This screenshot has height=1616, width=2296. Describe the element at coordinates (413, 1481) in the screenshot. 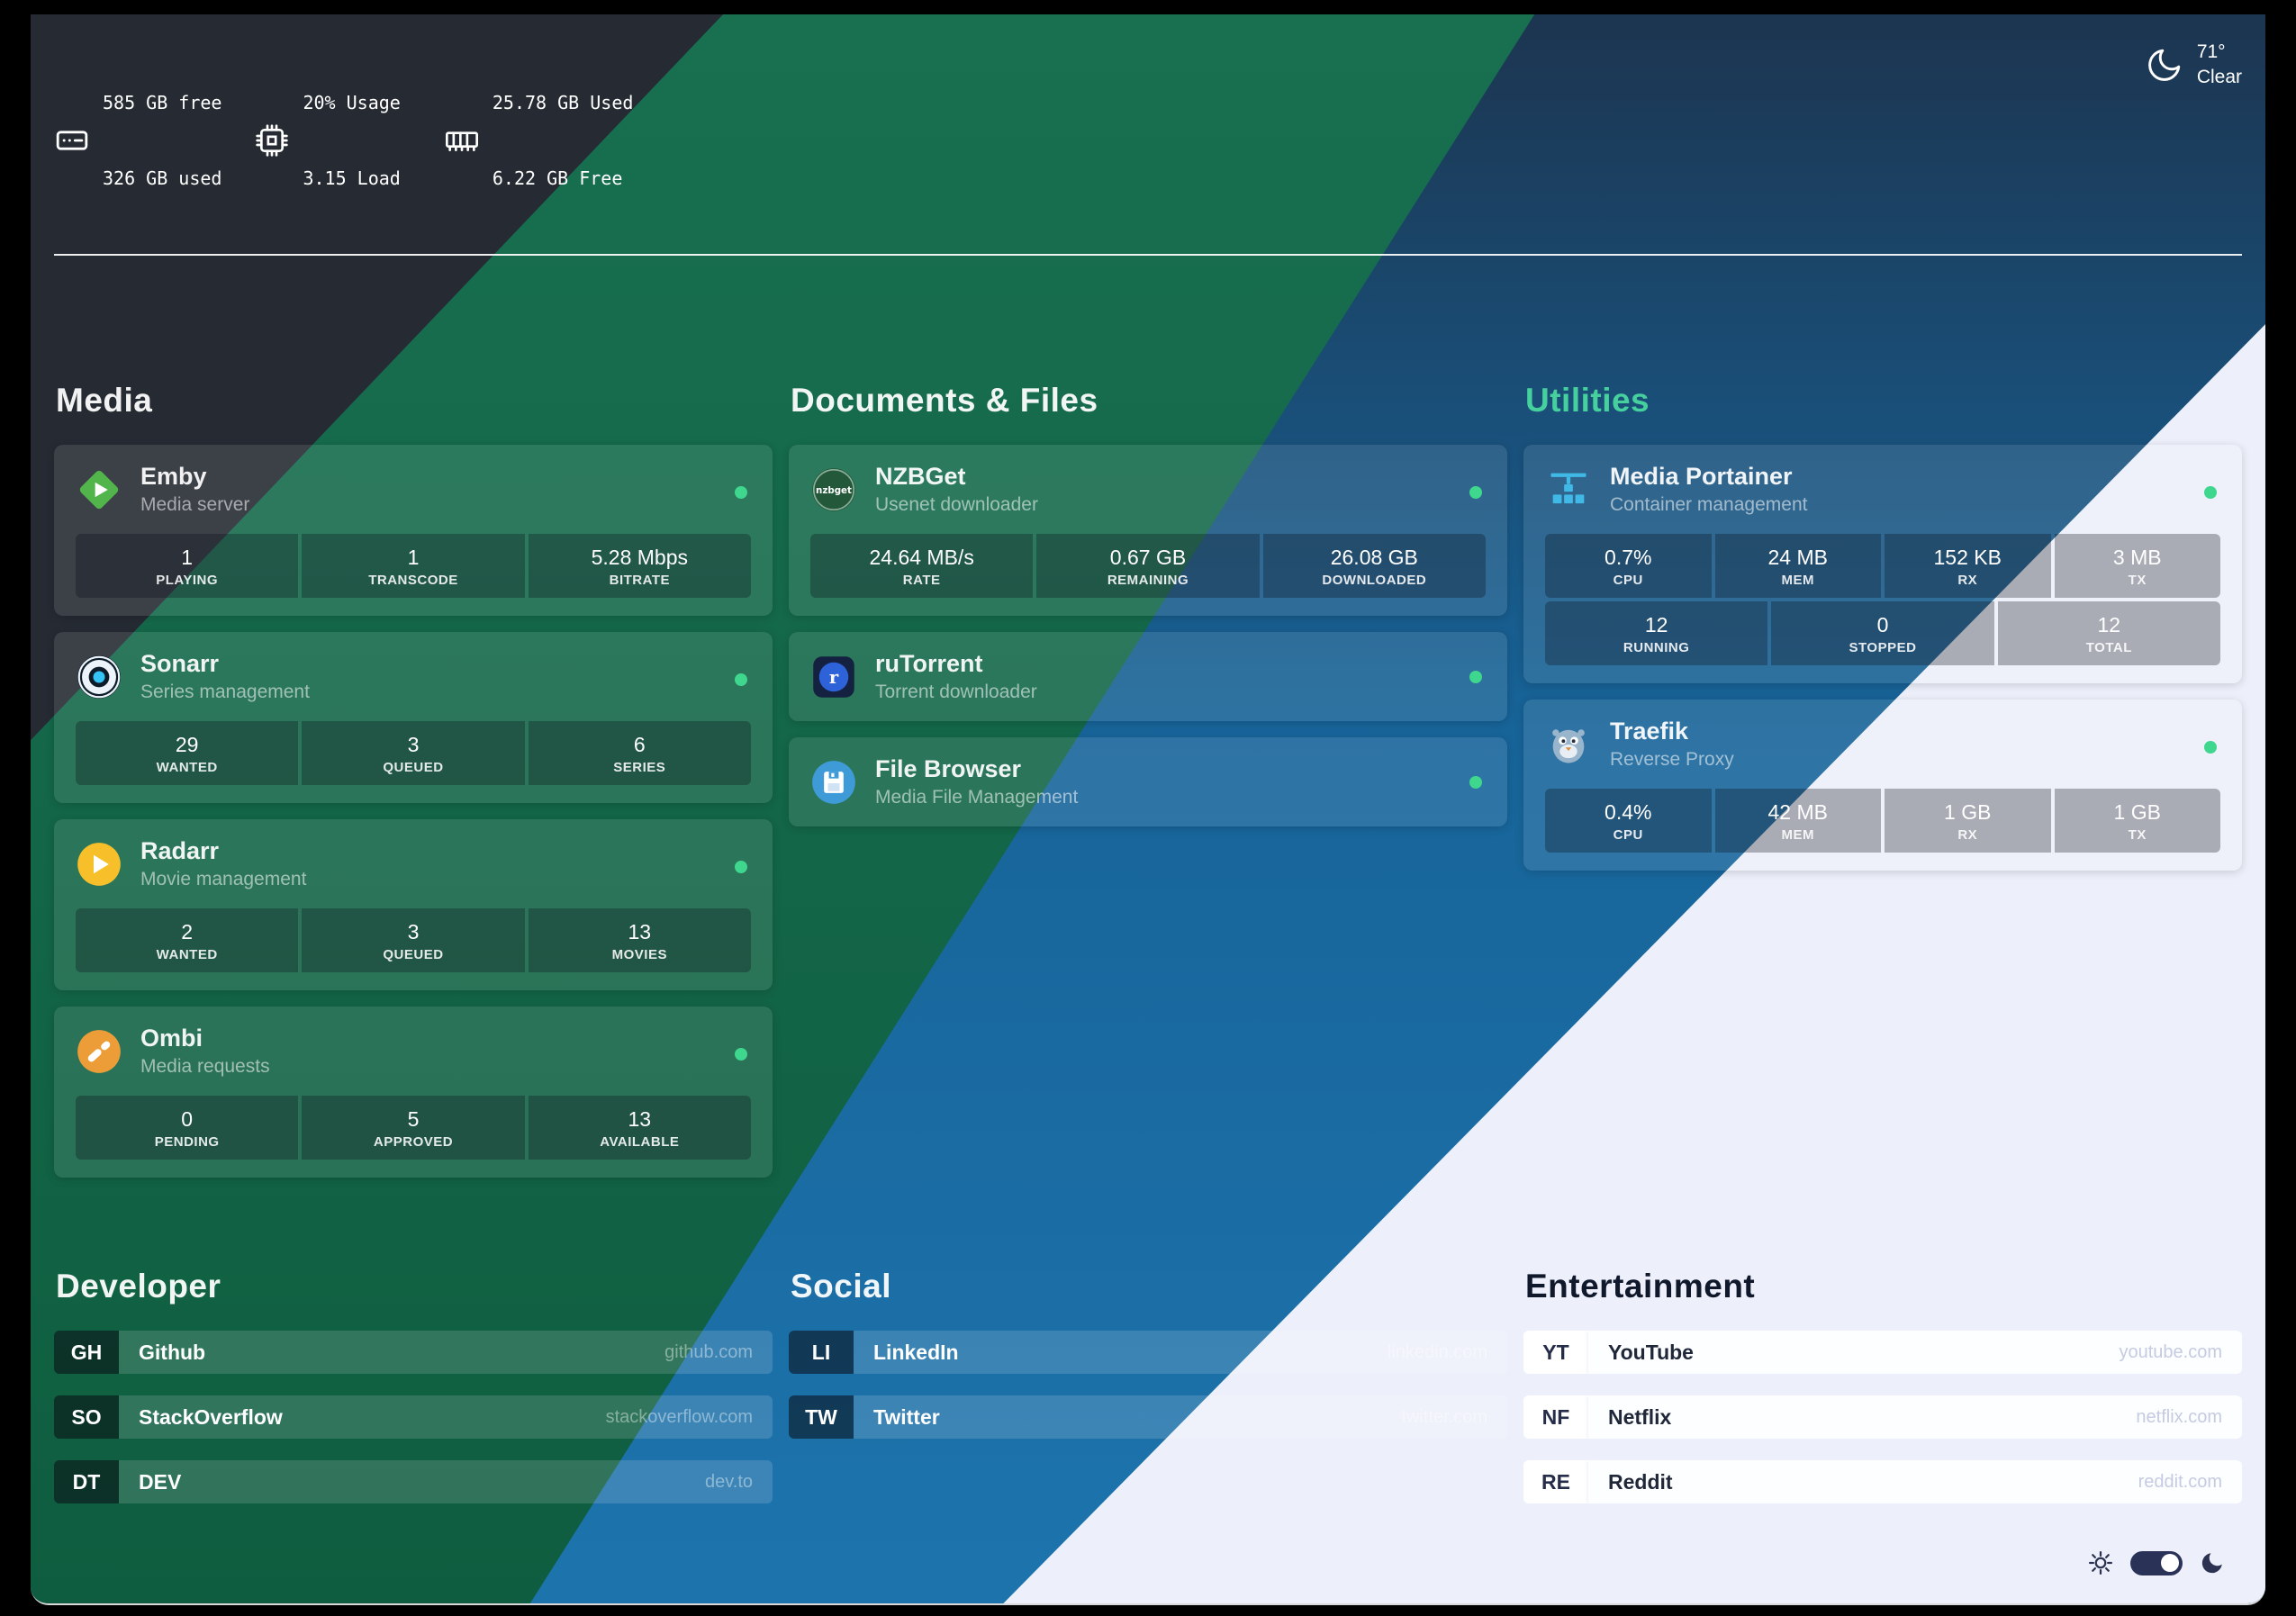

I see `link-dev: DT DEV dev.to` at that location.